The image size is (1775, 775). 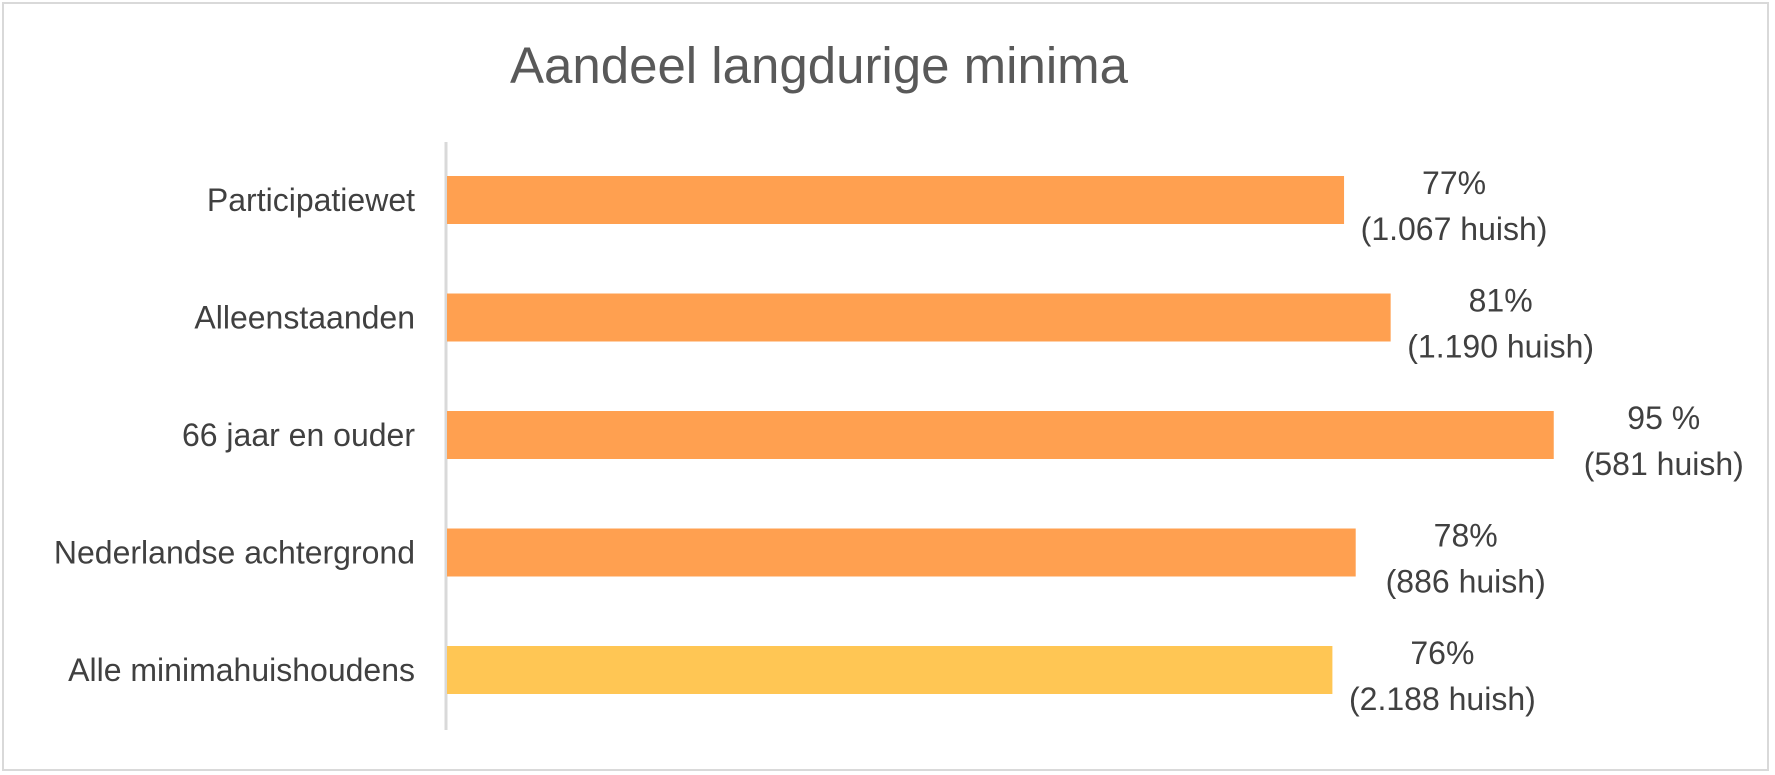 I want to click on data-label-1-households: (1.190 huish), so click(x=1500, y=347).